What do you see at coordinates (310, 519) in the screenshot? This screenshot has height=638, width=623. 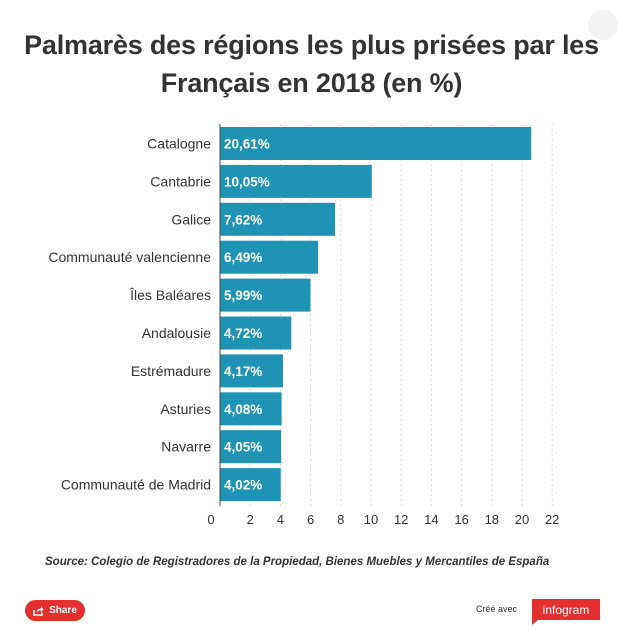 I see `x-tick-label: 6` at bounding box center [310, 519].